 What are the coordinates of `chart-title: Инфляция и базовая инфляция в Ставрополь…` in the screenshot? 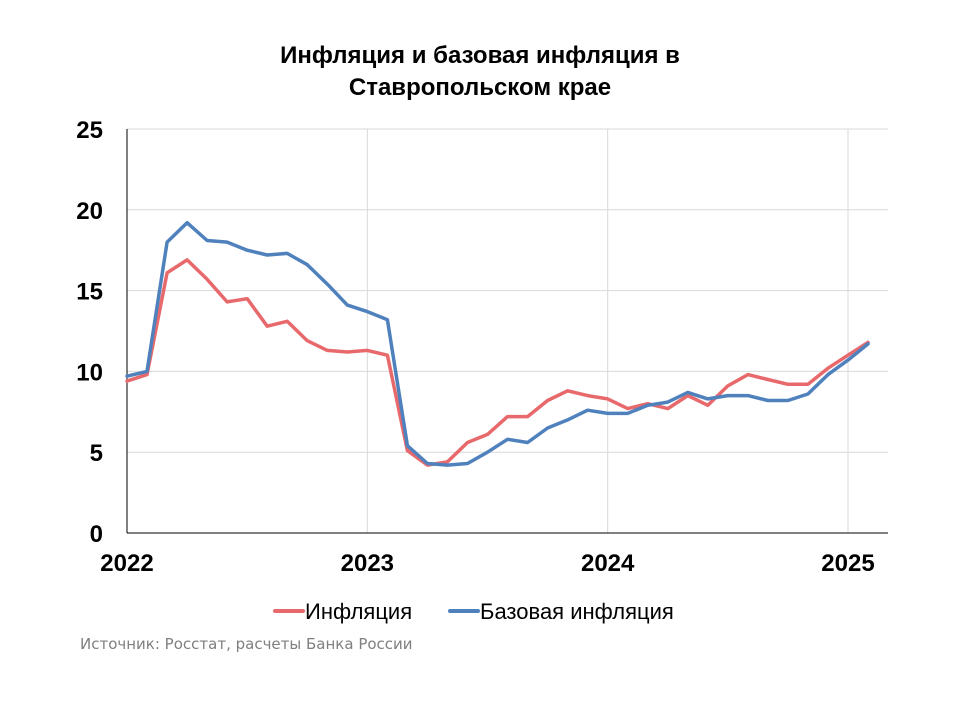 It's located at (480, 72).